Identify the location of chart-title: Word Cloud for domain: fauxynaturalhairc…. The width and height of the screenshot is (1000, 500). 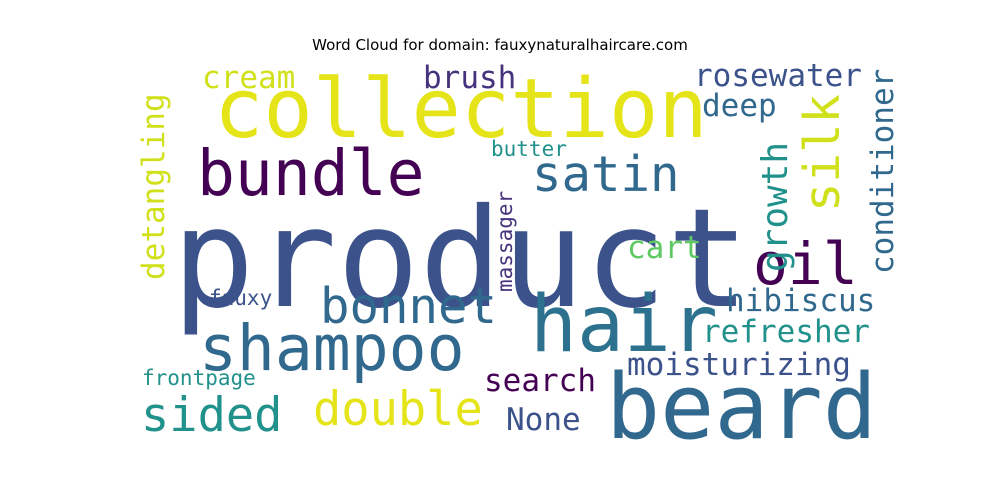
(500, 45).